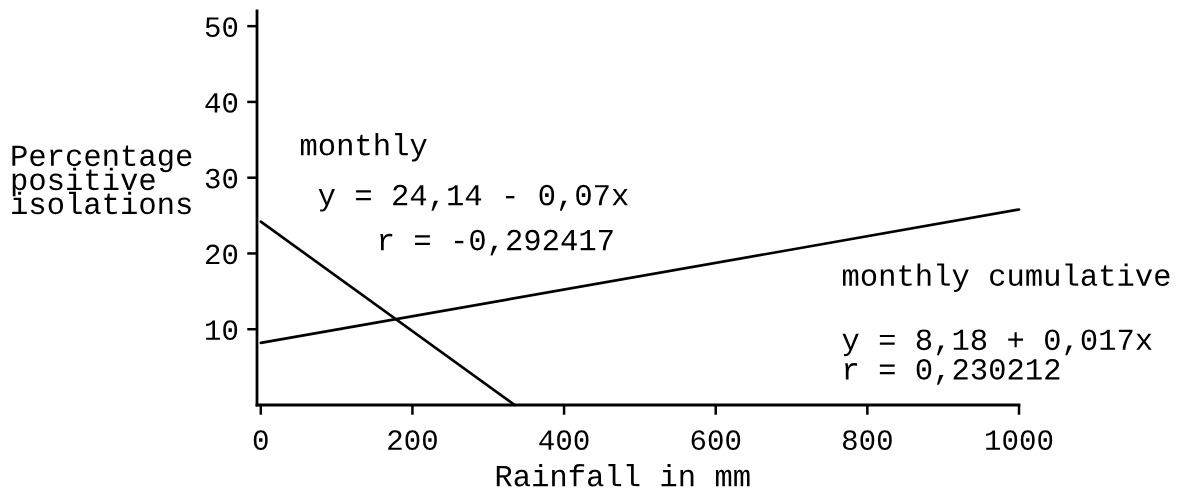  I want to click on x-tick-label: 400, so click(564, 440).